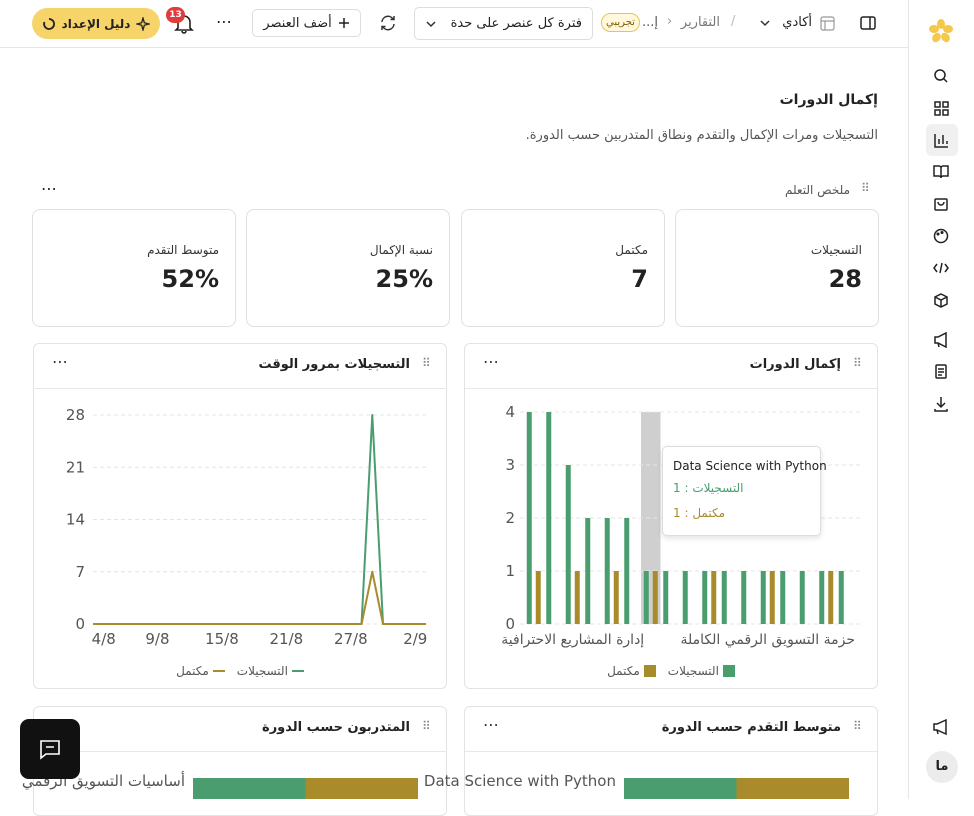 The height and width of the screenshot is (816, 974). Describe the element at coordinates (175, 15) in the screenshot. I see `notification-badge: 13` at that location.